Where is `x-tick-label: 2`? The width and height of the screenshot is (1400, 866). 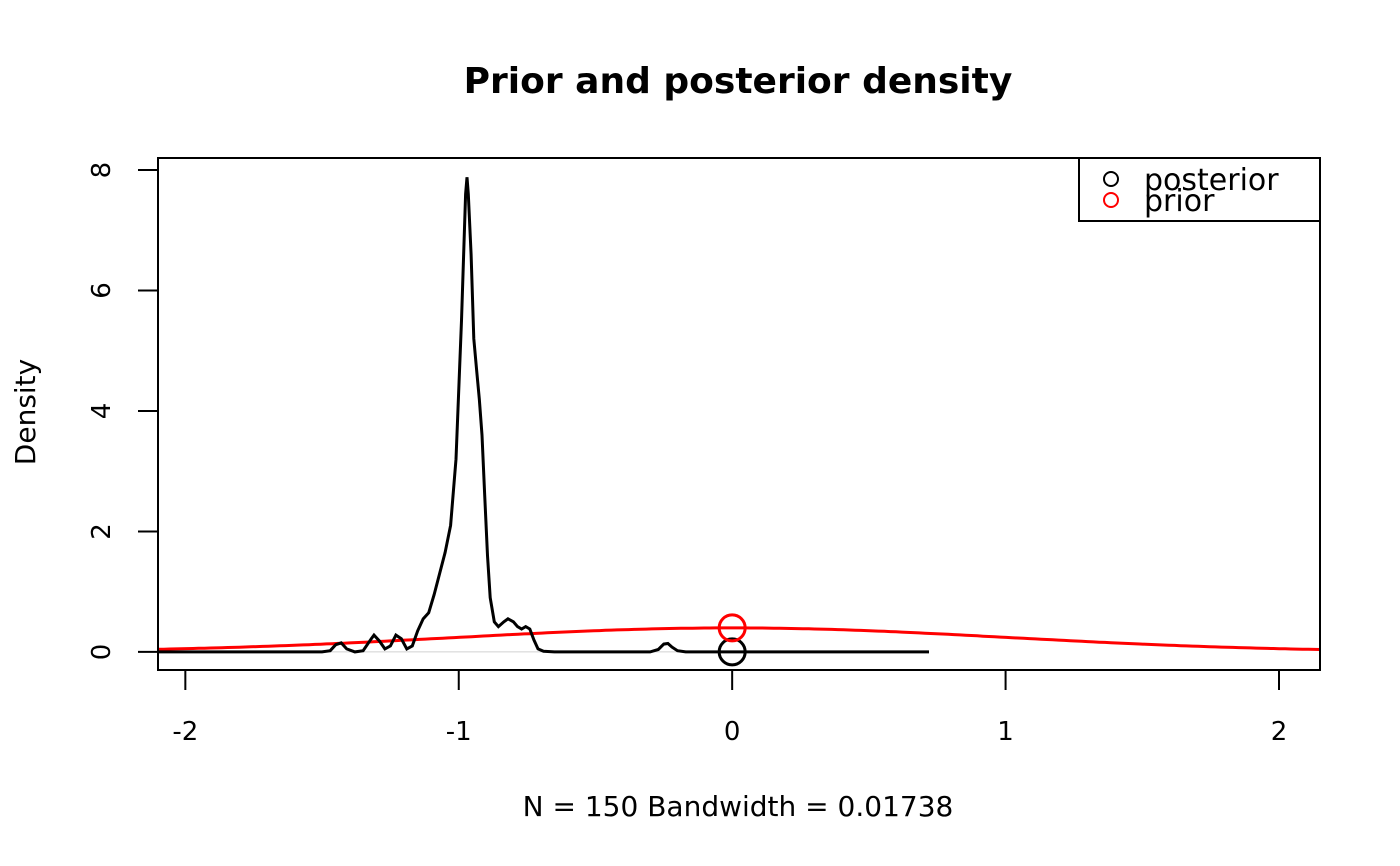
x-tick-label: 2 is located at coordinates (1279, 732).